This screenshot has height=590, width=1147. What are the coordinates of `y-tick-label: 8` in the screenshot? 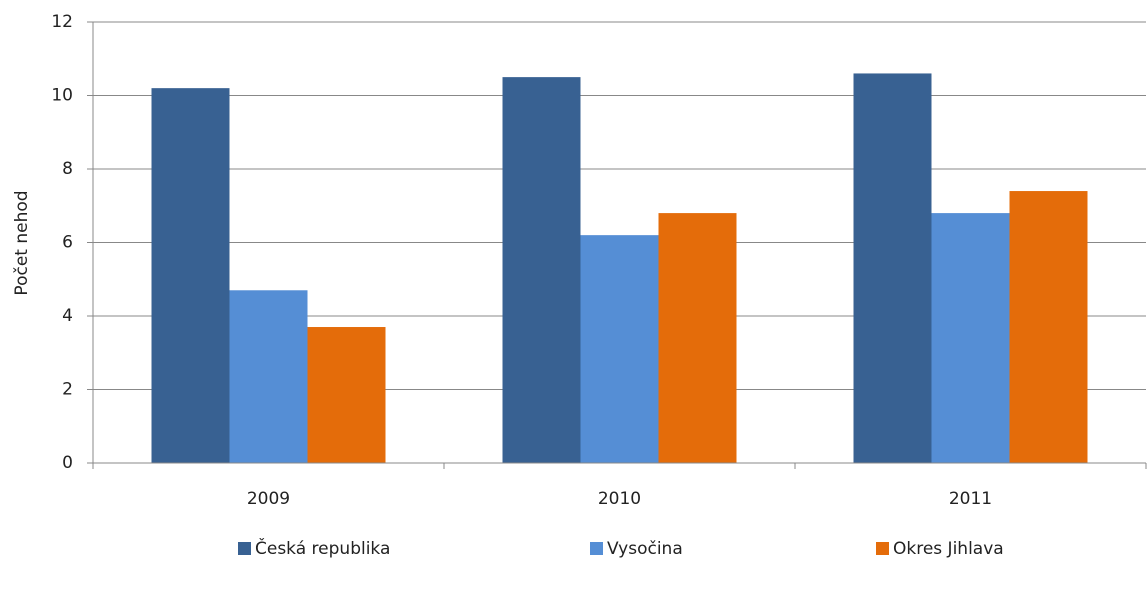 It's located at (67, 169).